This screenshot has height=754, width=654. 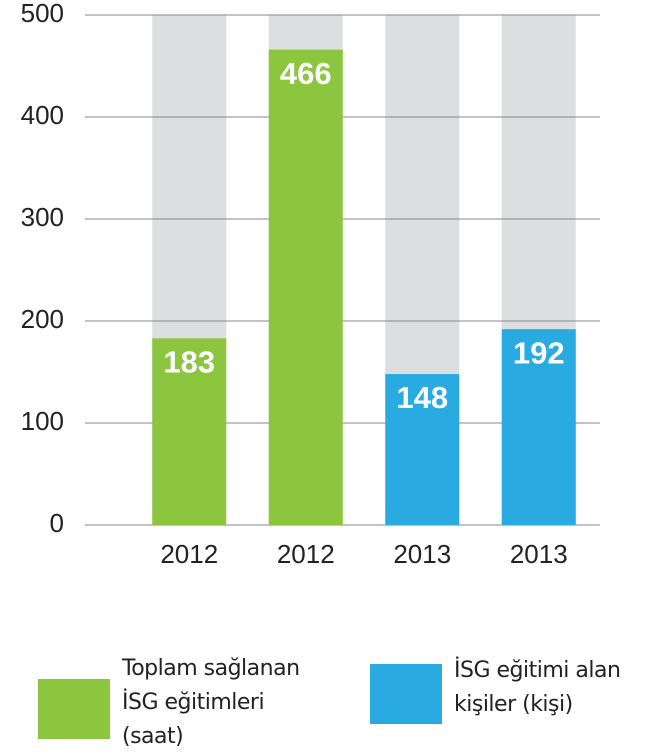 I want to click on y-tick-label: 400, so click(x=42, y=115).